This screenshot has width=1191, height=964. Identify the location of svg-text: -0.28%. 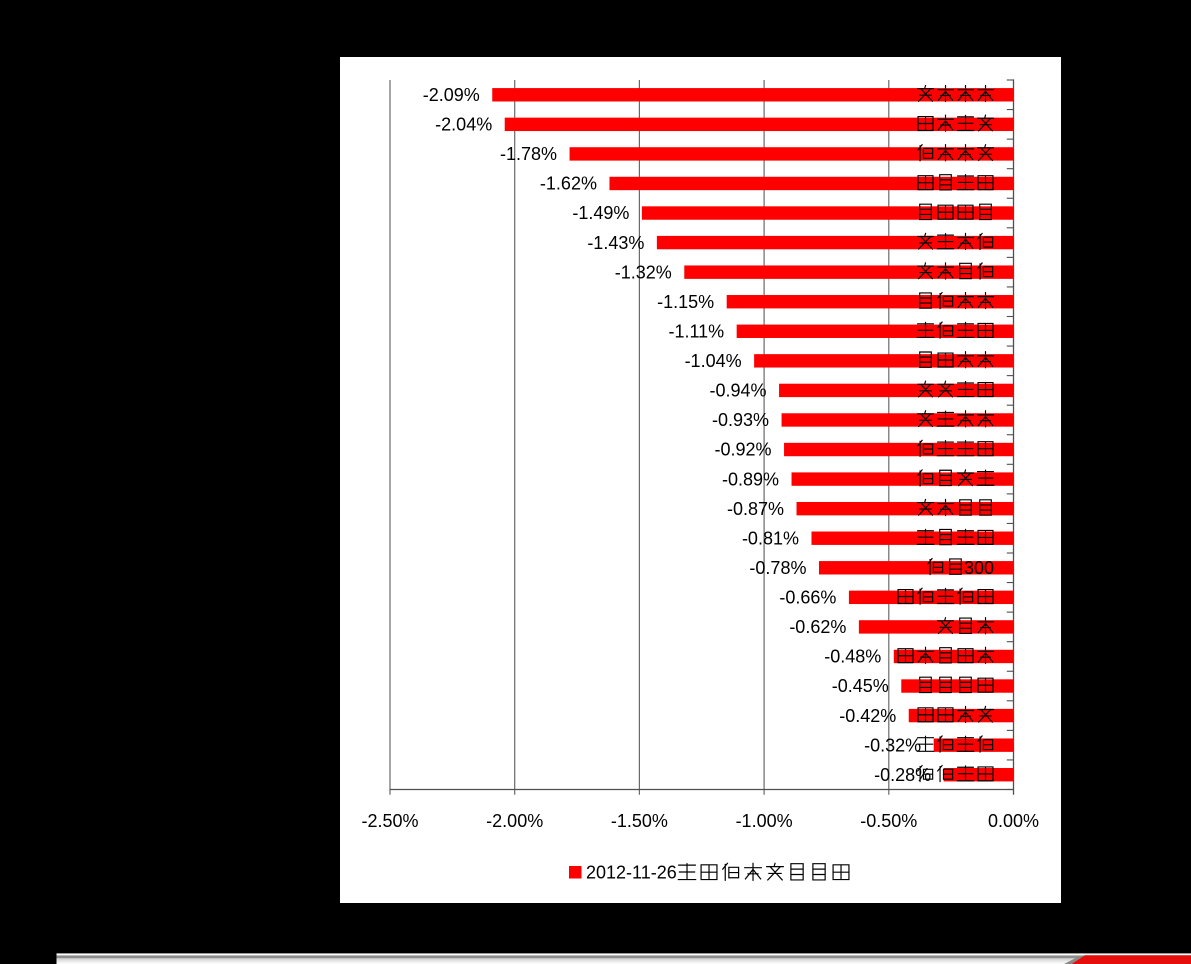
(902, 775).